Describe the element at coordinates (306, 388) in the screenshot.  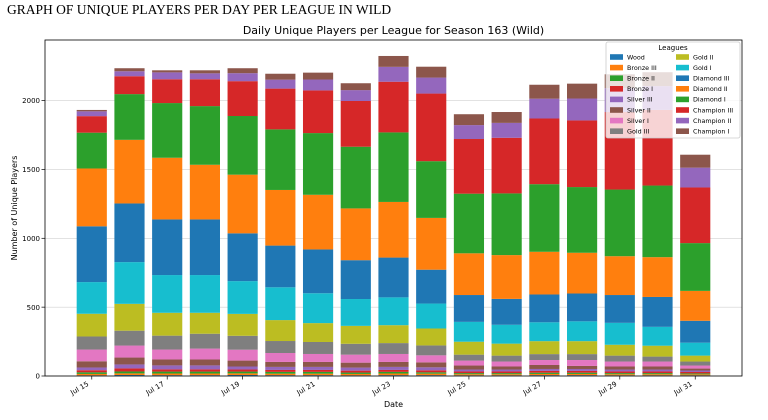
I see `x-tick-label: Jul 21` at that location.